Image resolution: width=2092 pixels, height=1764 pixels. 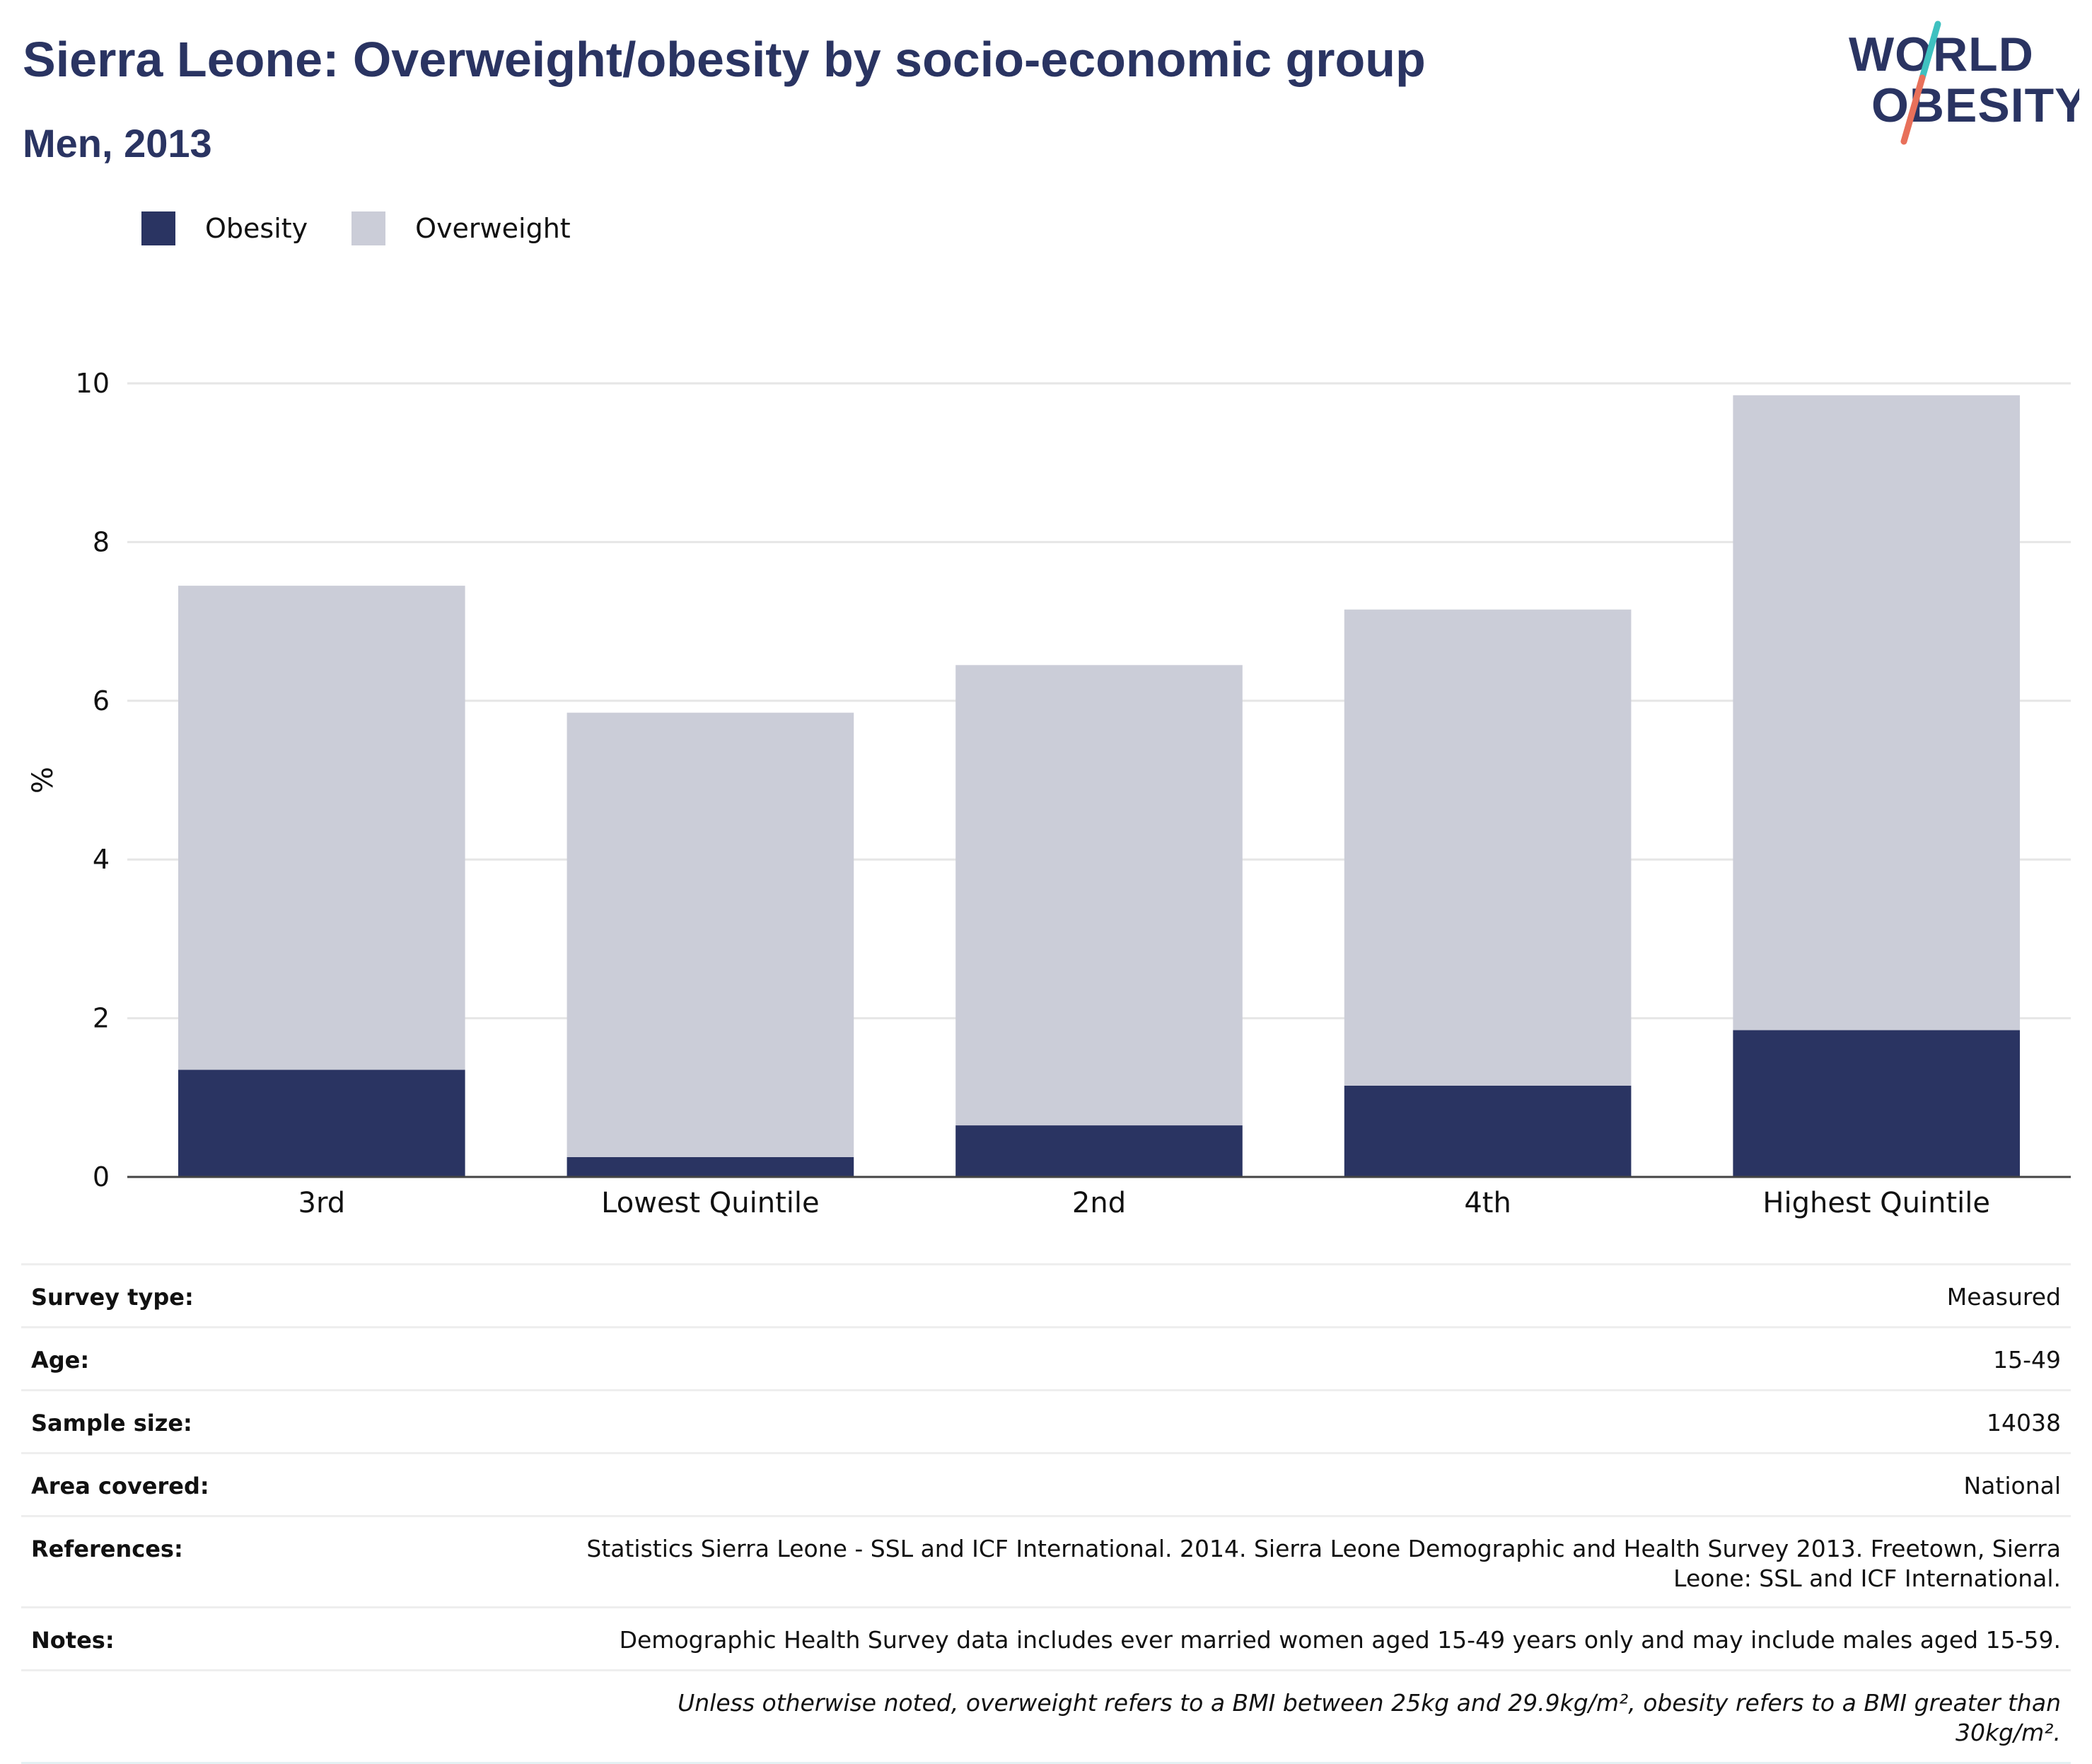 I want to click on bar-overweight-4th, so click(x=1488, y=847).